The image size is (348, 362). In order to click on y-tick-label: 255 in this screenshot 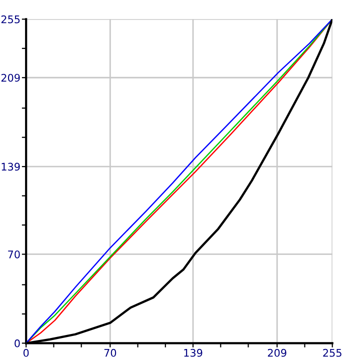, I will do `click(10, 19)`.